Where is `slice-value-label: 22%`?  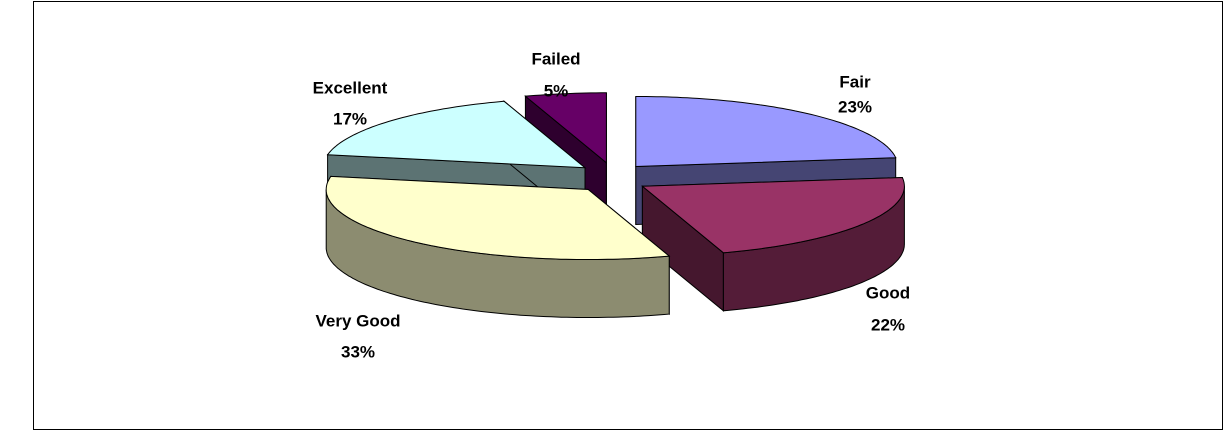
slice-value-label: 22% is located at coordinates (888, 324).